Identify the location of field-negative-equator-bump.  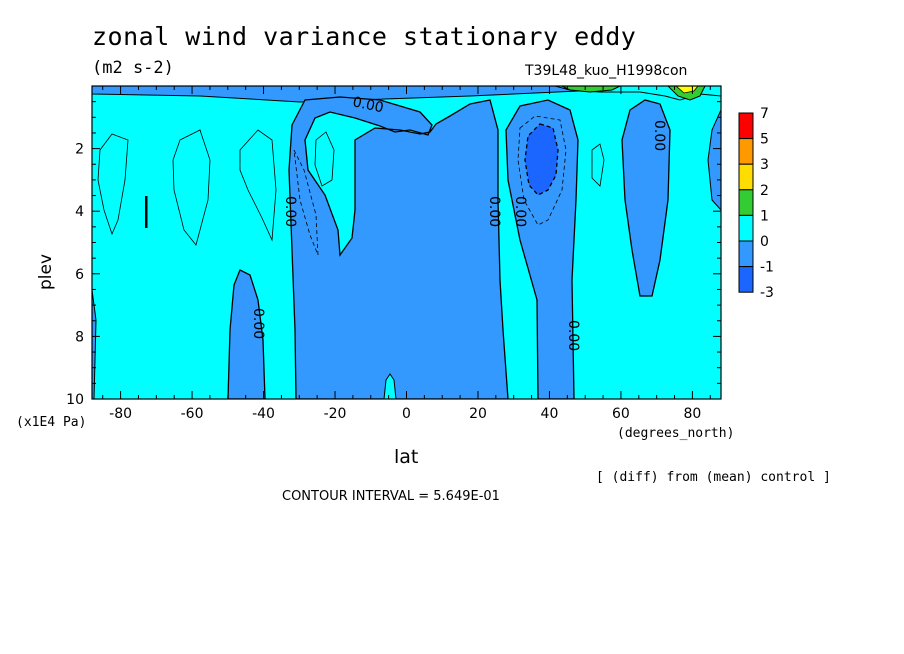
(390, 386).